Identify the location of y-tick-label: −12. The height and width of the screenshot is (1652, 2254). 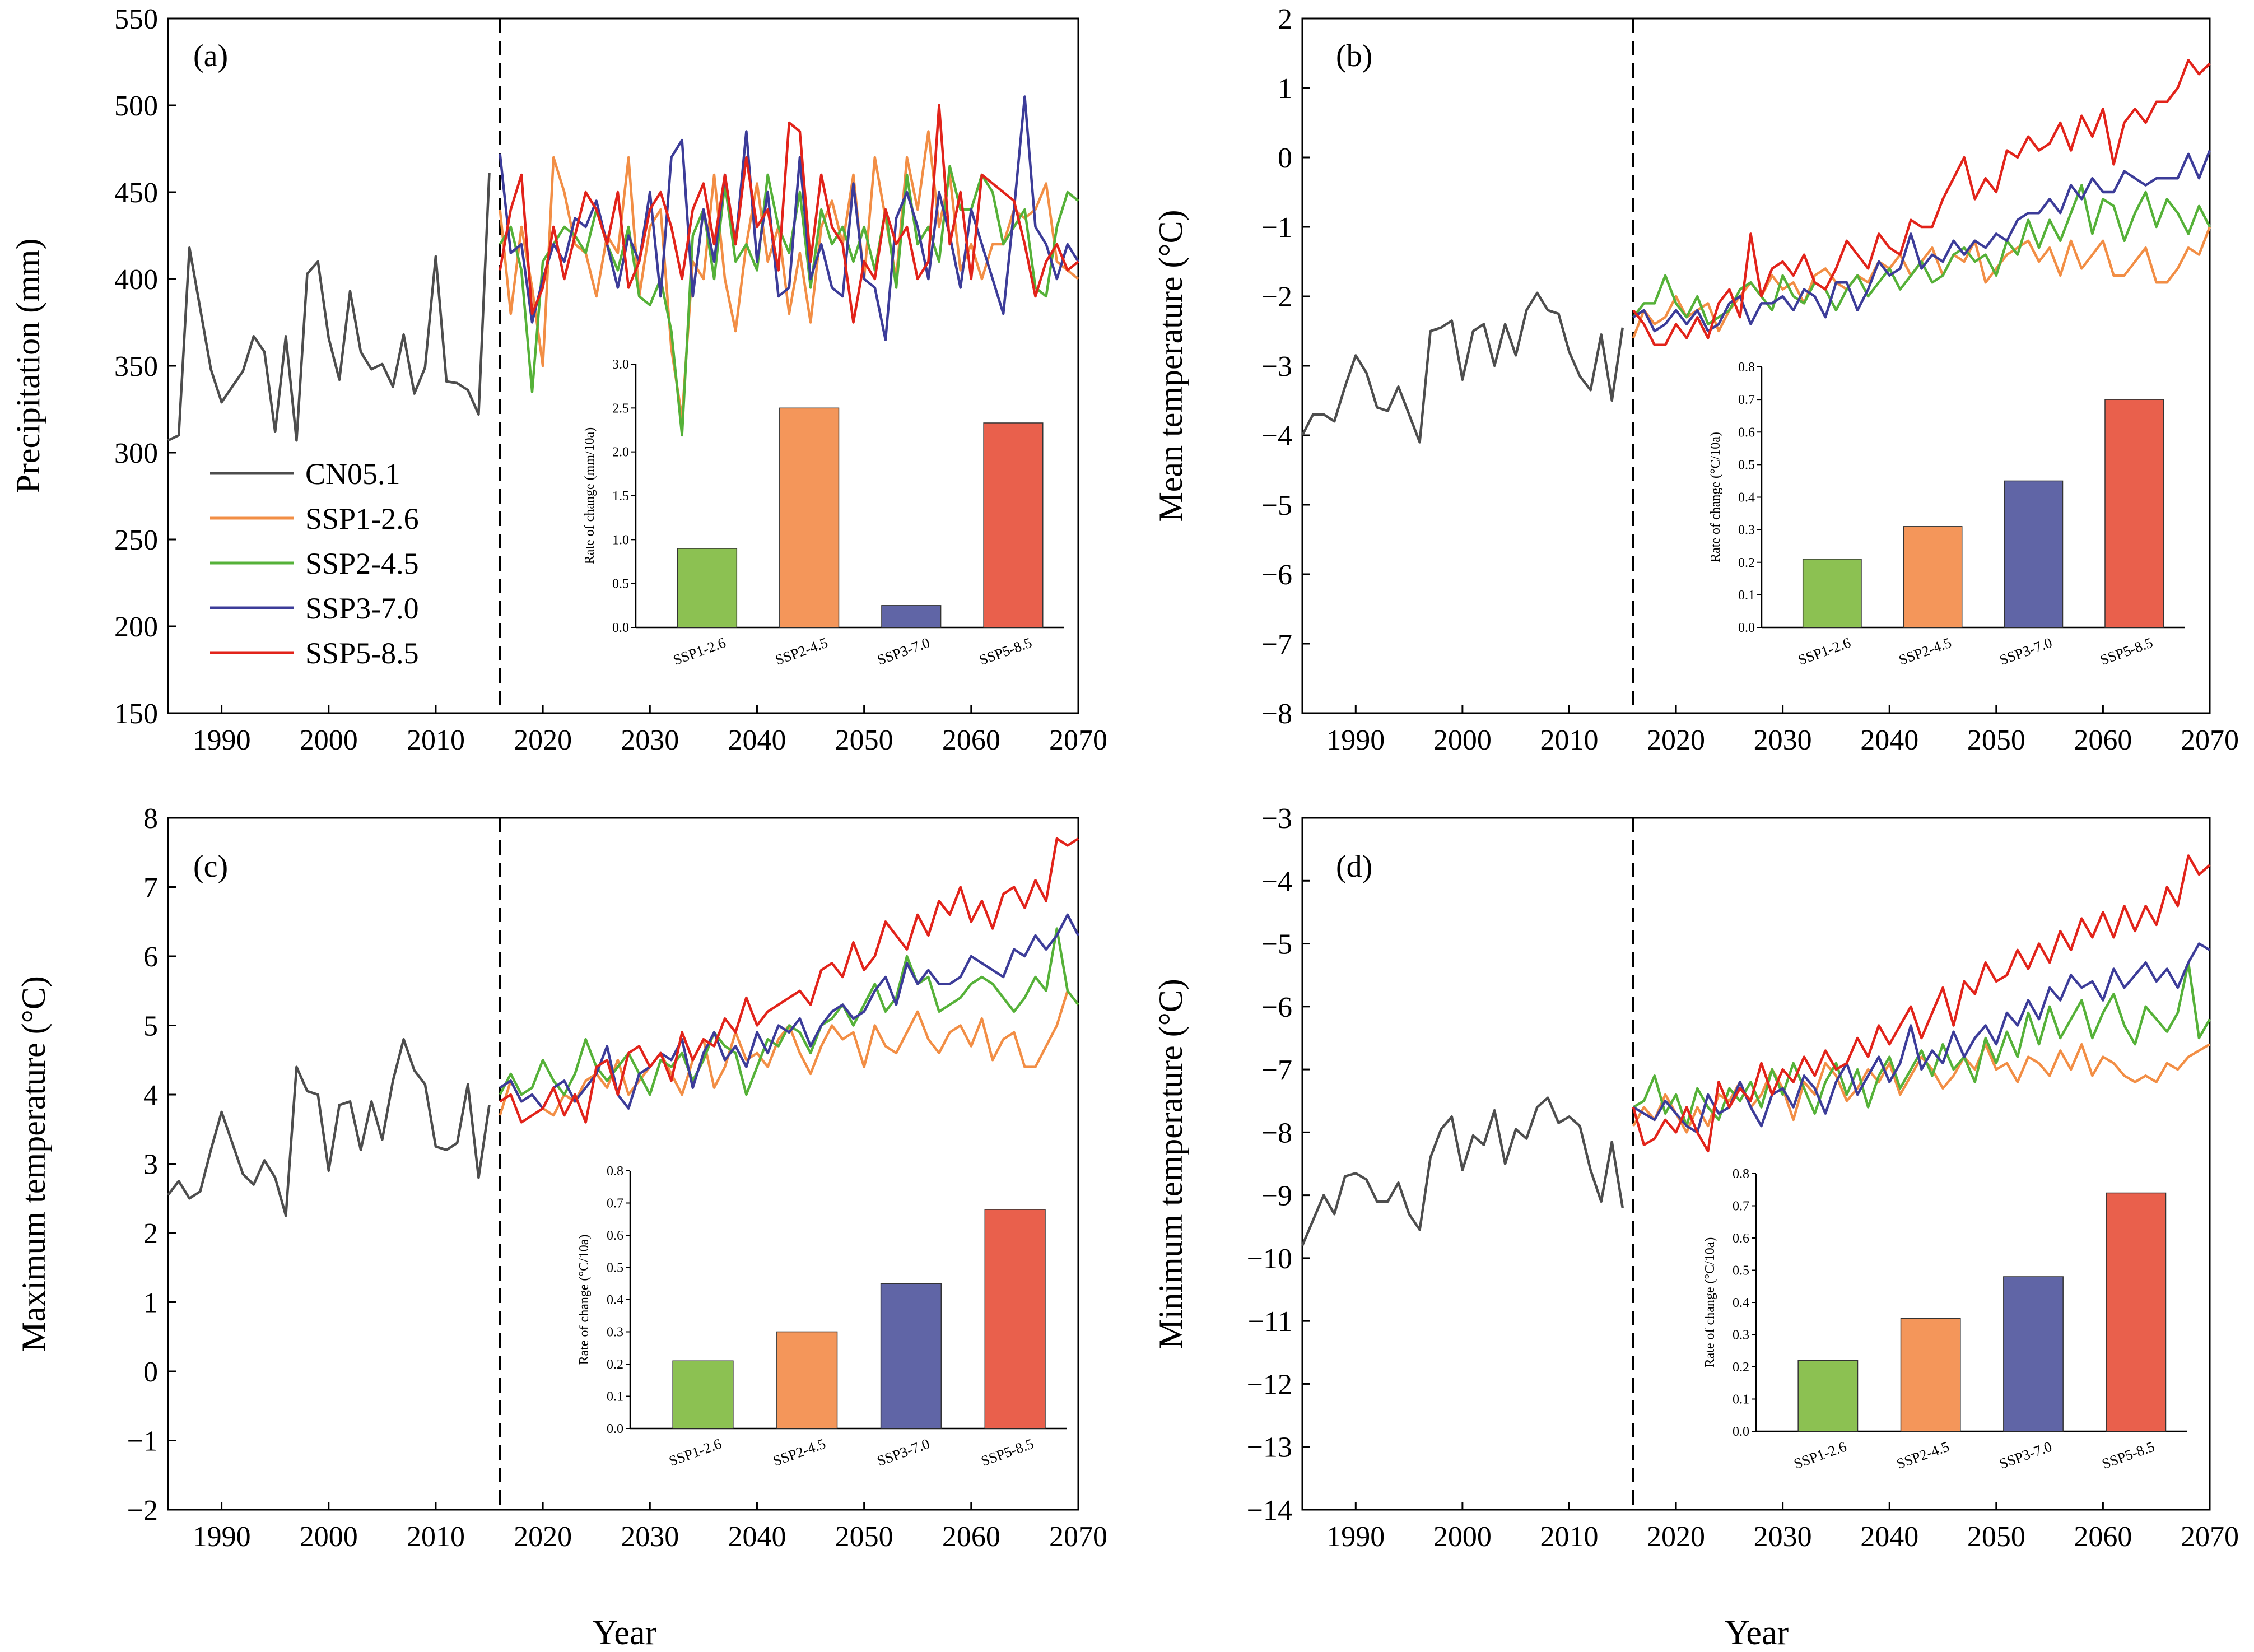
(1269, 1385).